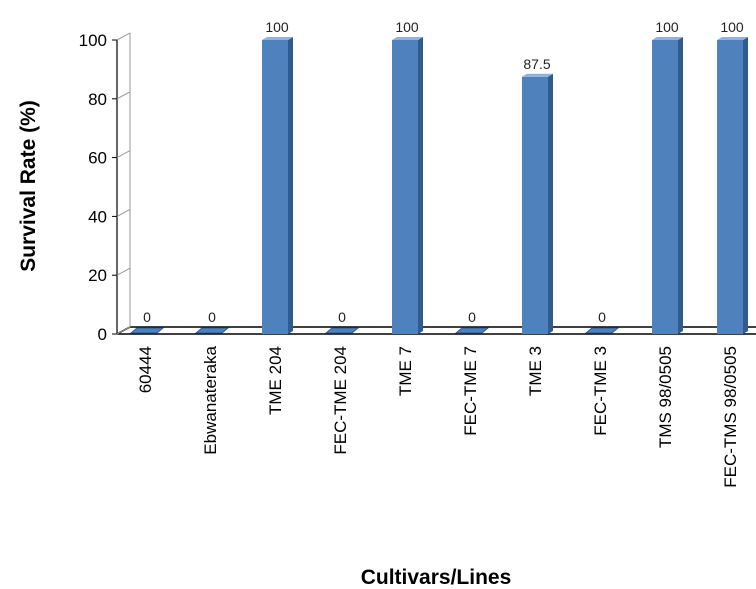  What do you see at coordinates (405, 371) in the screenshot?
I see `x-category-label: TME 7` at bounding box center [405, 371].